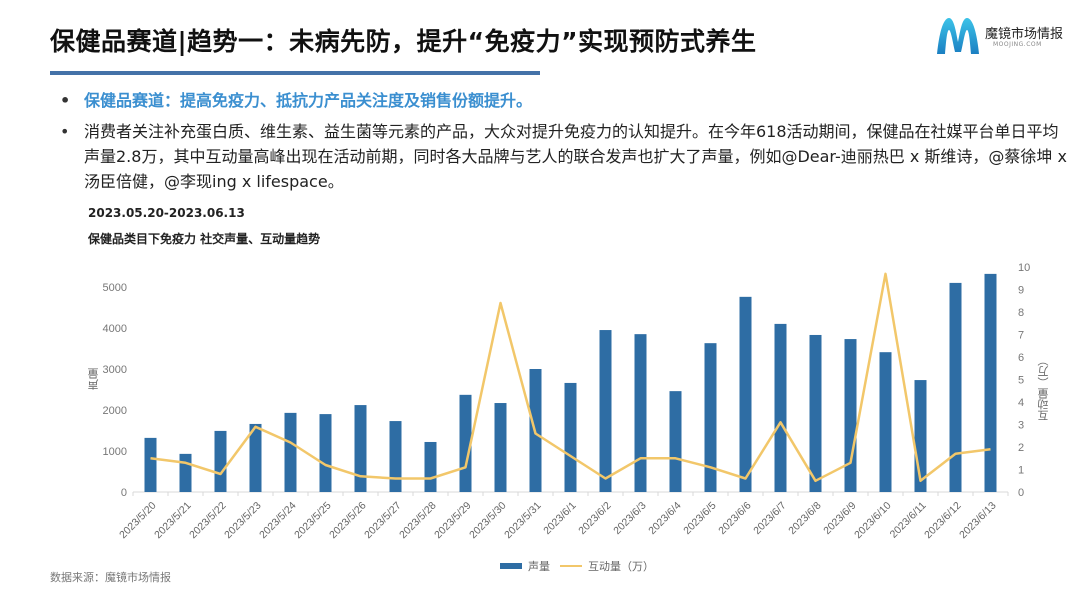 Image resolution: width=1080 pixels, height=608 pixels. I want to click on right-tick-label: 3, so click(1021, 426).